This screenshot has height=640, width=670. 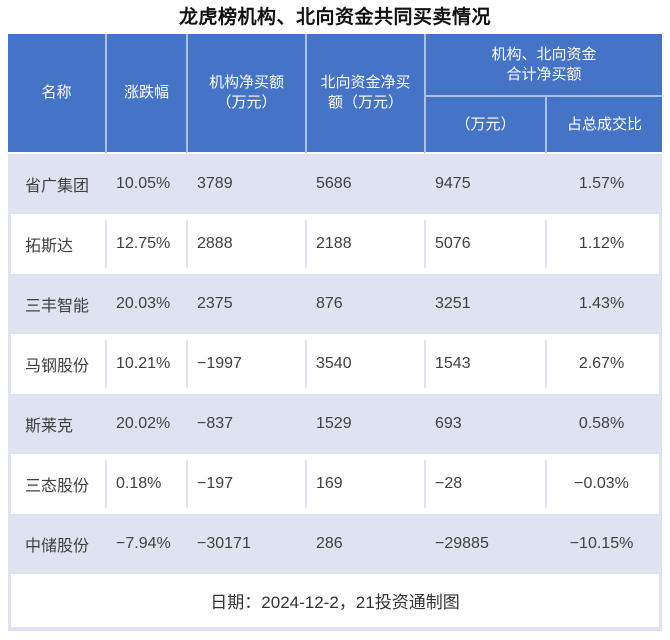 What do you see at coordinates (245, 304) in the screenshot?
I see `cell-inst: 2375` at bounding box center [245, 304].